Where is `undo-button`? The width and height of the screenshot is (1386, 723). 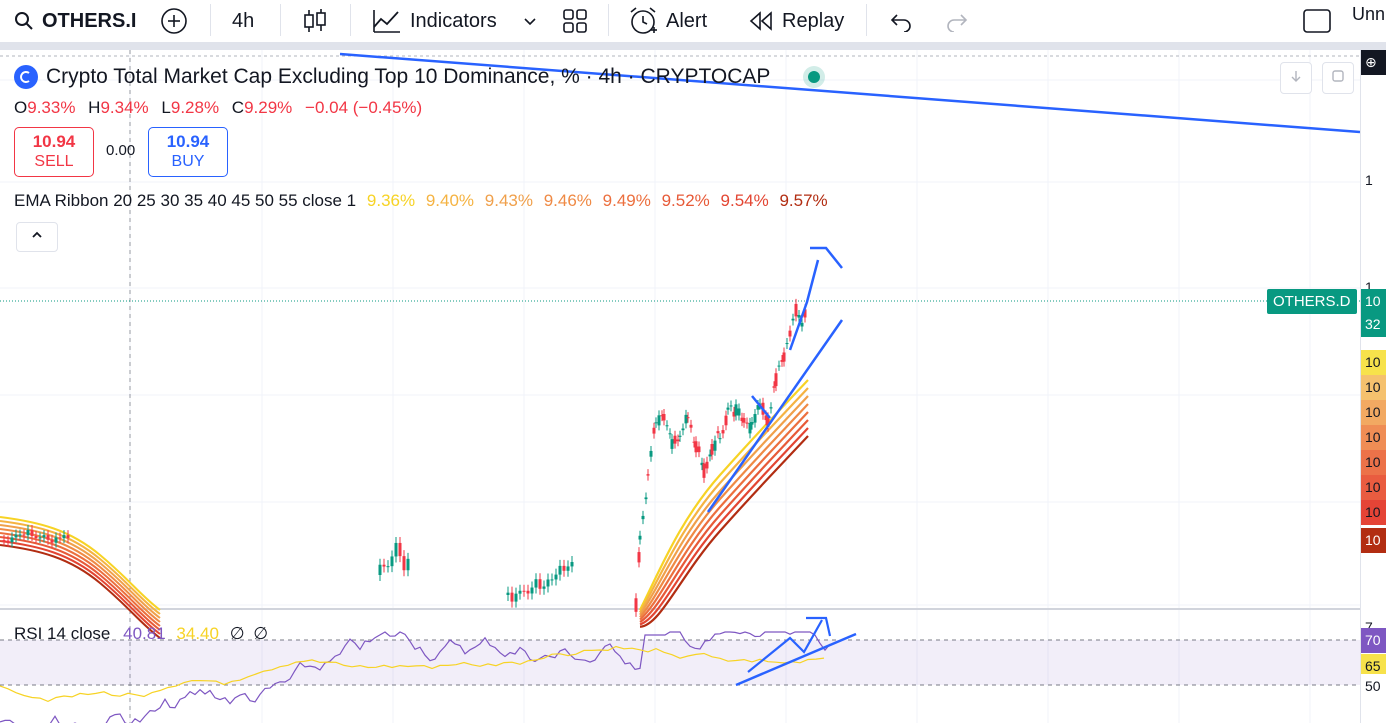
undo-button is located at coordinates (901, 21).